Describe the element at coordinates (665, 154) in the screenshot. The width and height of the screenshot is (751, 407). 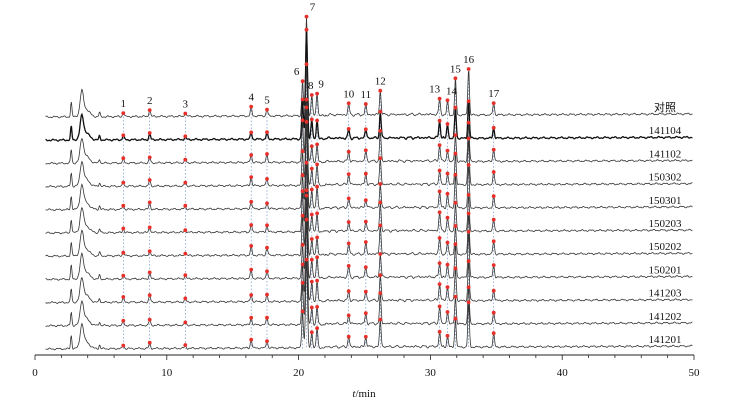
I see `sample-label: 141102` at that location.